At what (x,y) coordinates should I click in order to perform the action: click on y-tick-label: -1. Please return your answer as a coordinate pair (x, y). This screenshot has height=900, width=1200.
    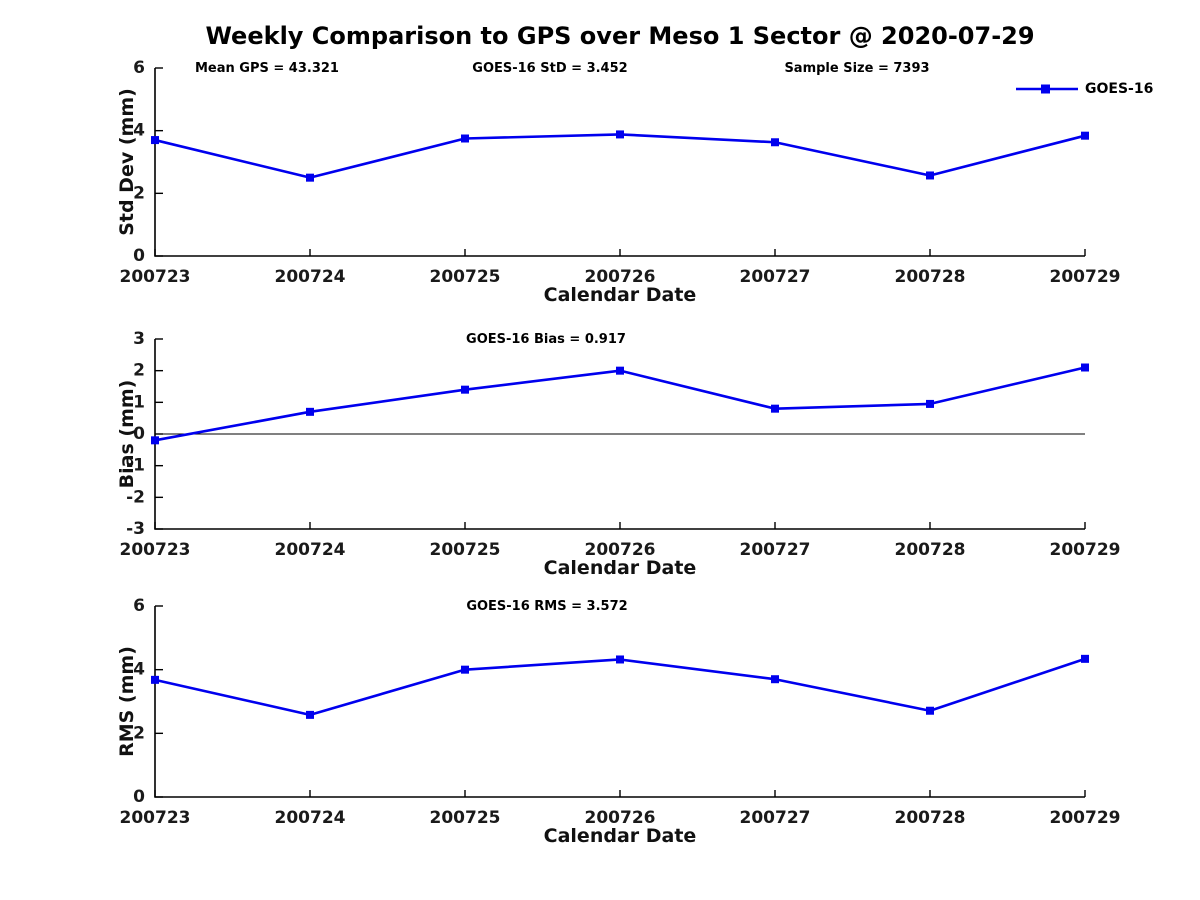
    Looking at the image, I should click on (135, 466).